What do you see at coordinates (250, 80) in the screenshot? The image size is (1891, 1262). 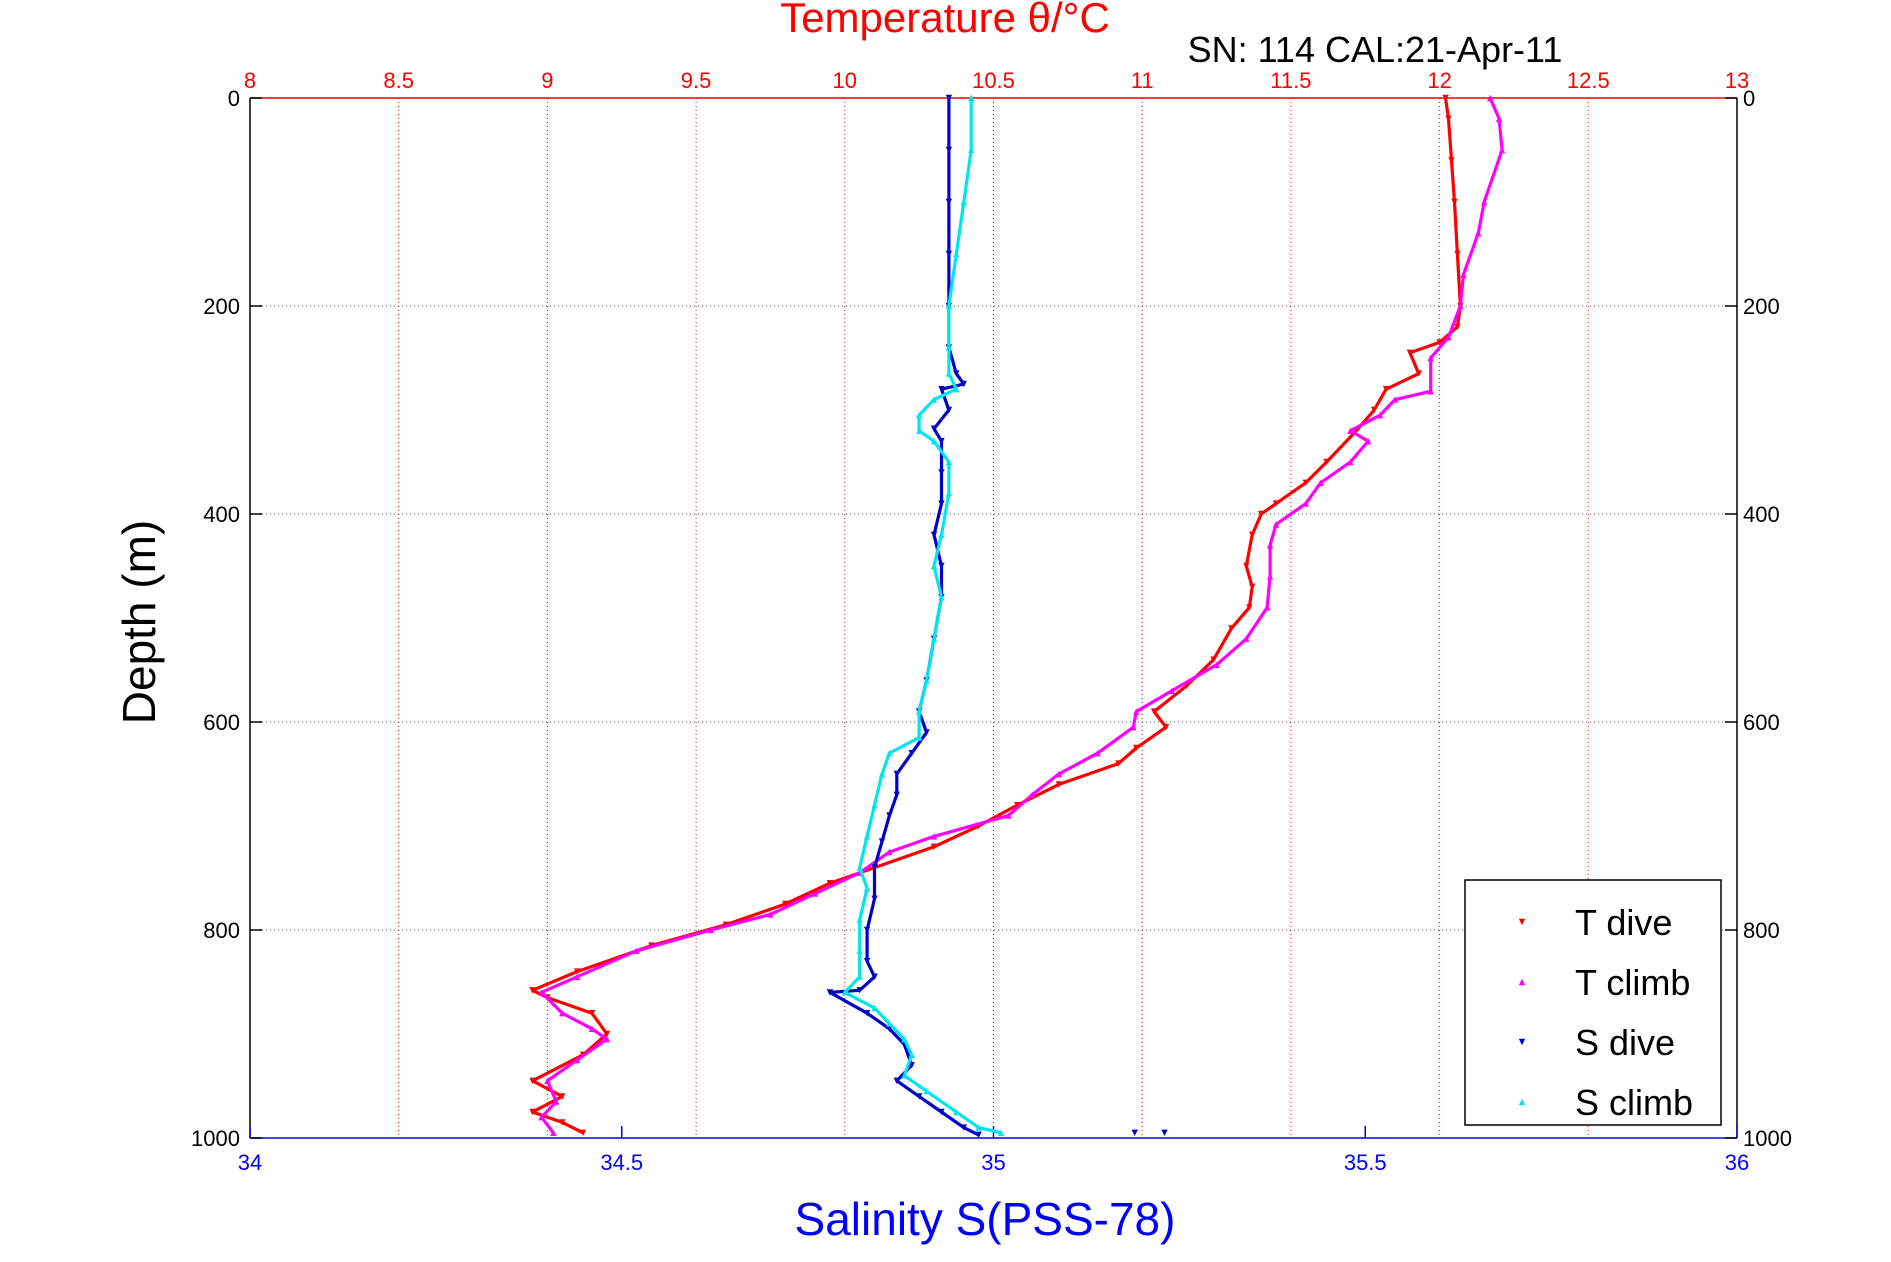 I see `x-top-tick-label: 8` at bounding box center [250, 80].